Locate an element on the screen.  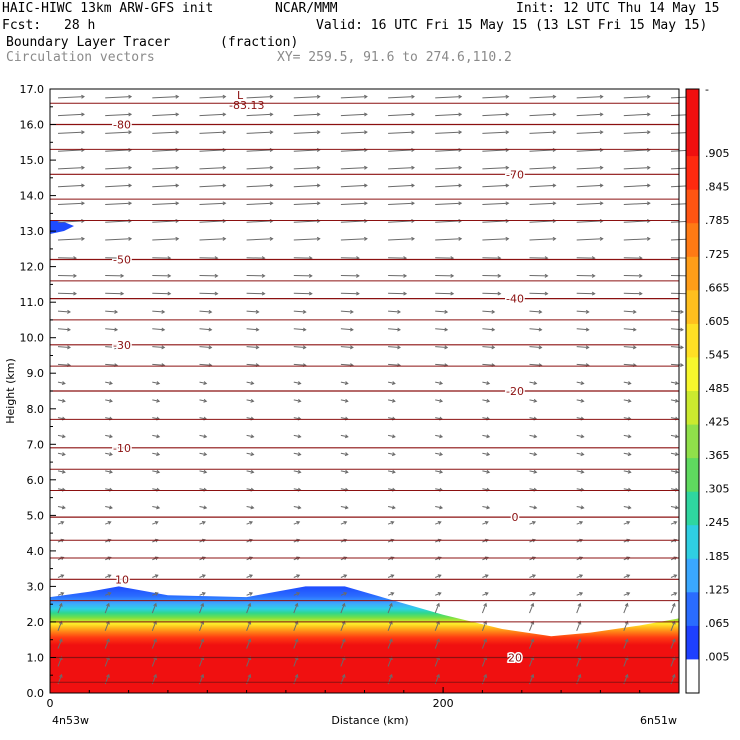
y-tick-label: 10.0 is located at coordinates (32, 338).